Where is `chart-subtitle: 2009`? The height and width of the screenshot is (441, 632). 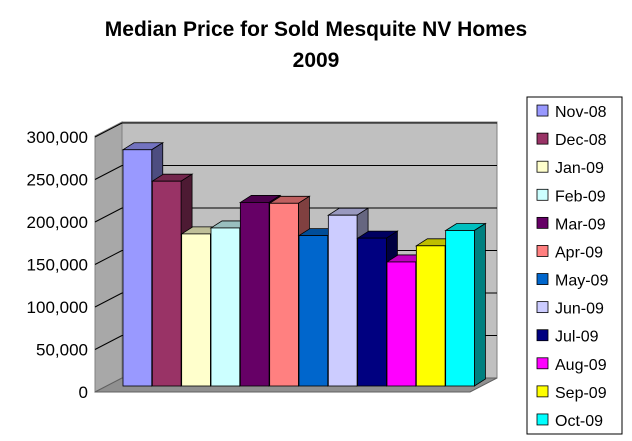
chart-subtitle: 2009 is located at coordinates (316, 60).